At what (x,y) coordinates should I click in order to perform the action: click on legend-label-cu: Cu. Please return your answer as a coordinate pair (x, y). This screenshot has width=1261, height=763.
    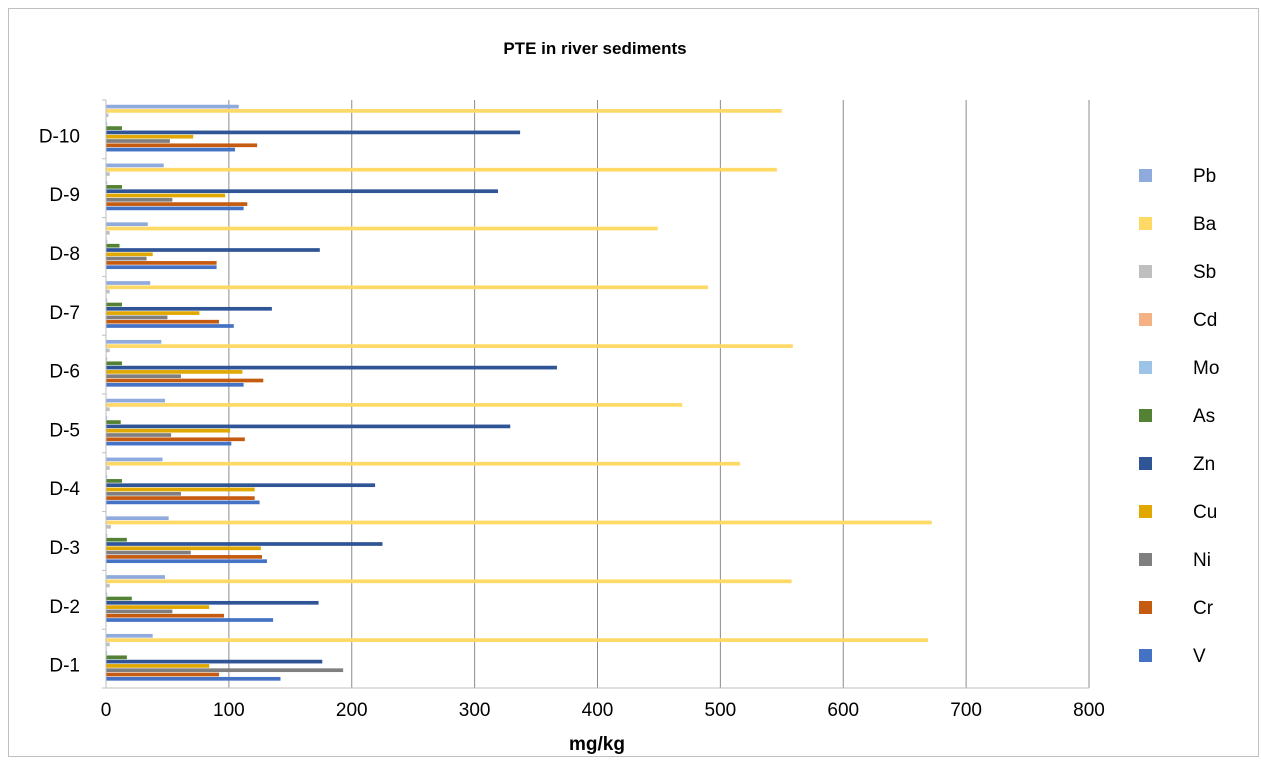
    Looking at the image, I should click on (1205, 512).